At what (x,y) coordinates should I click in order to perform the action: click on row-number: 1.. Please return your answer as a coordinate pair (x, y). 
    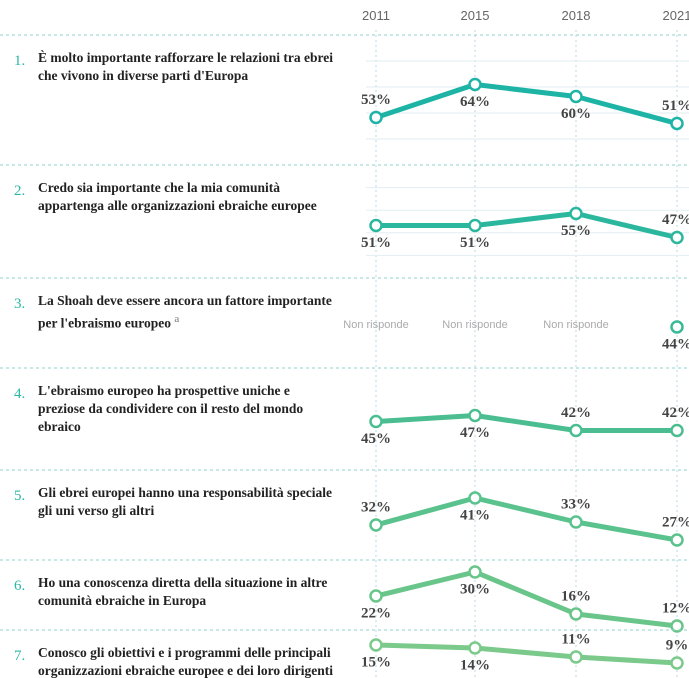
    Looking at the image, I should click on (19, 61).